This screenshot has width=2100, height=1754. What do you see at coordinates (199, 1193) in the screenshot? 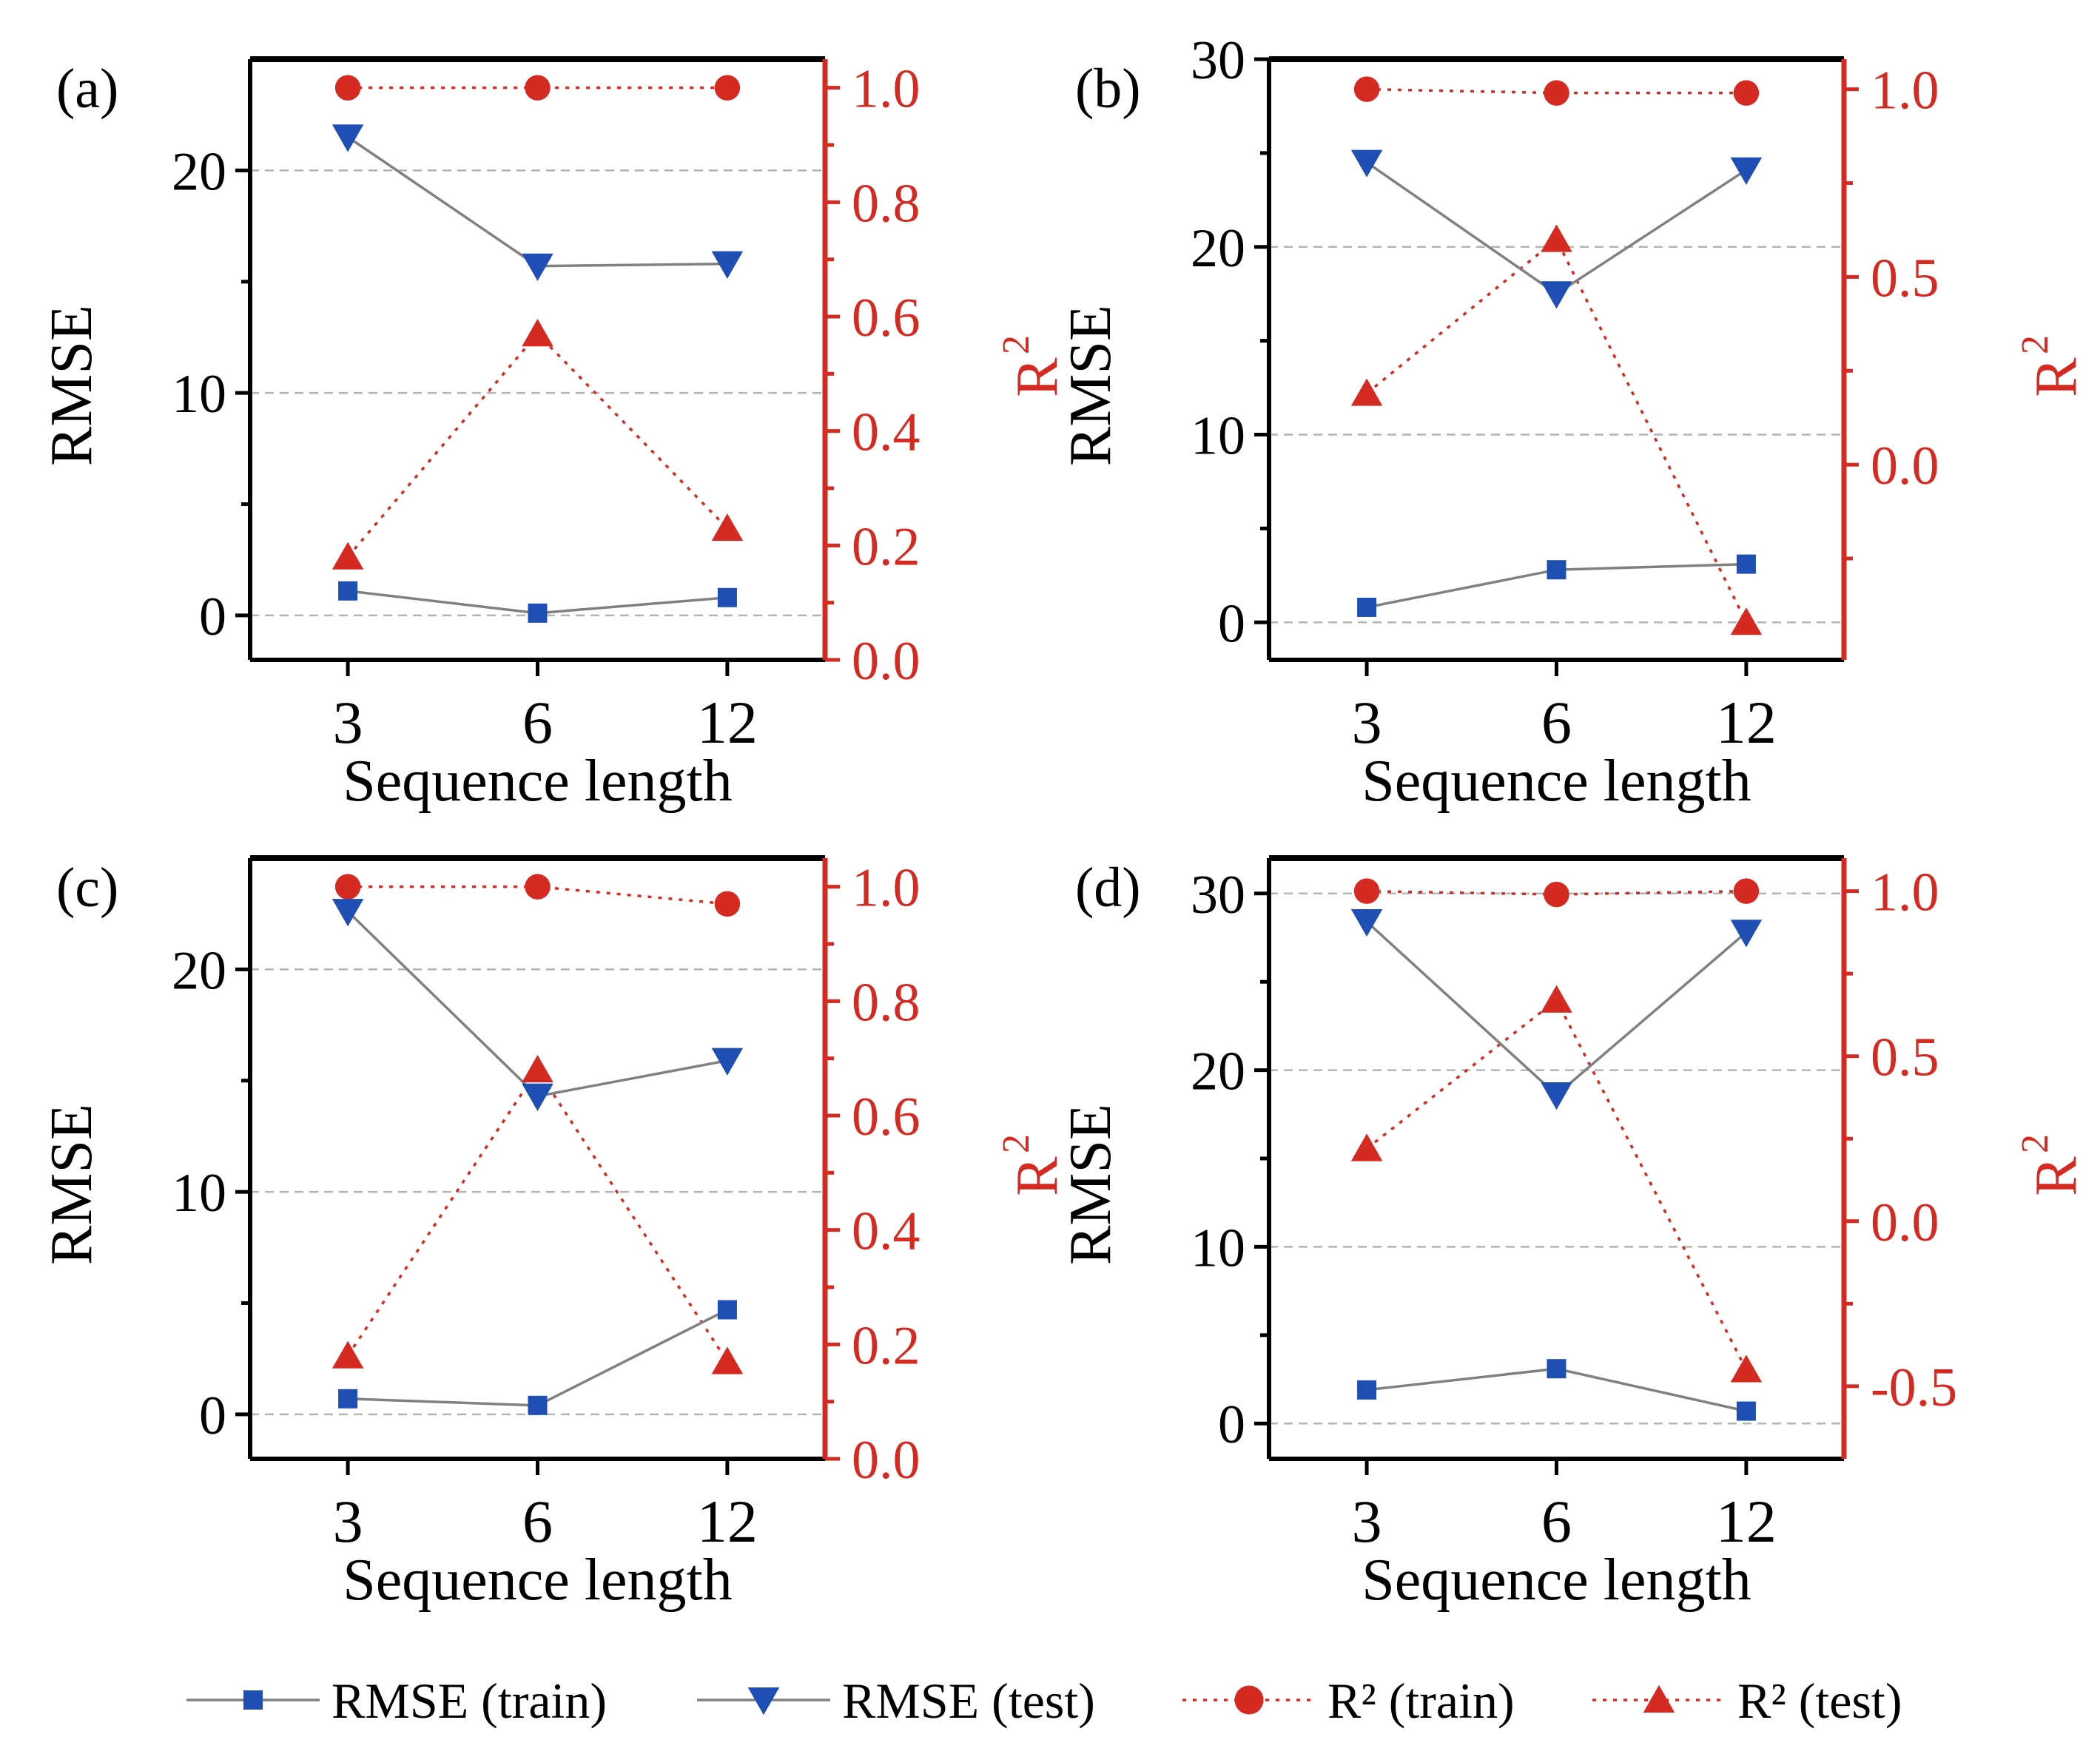
I see `y-tick-label: 10` at bounding box center [199, 1193].